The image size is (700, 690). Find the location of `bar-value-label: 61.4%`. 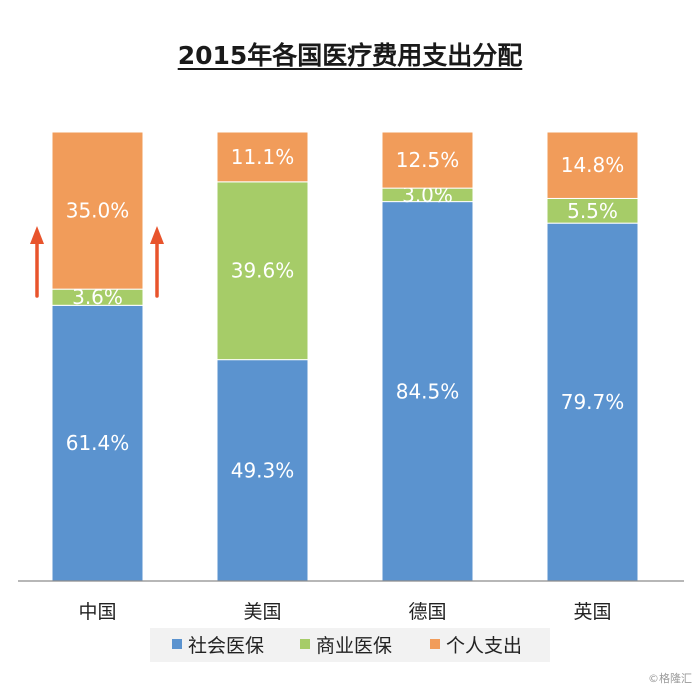

bar-value-label: 61.4% is located at coordinates (98, 443).